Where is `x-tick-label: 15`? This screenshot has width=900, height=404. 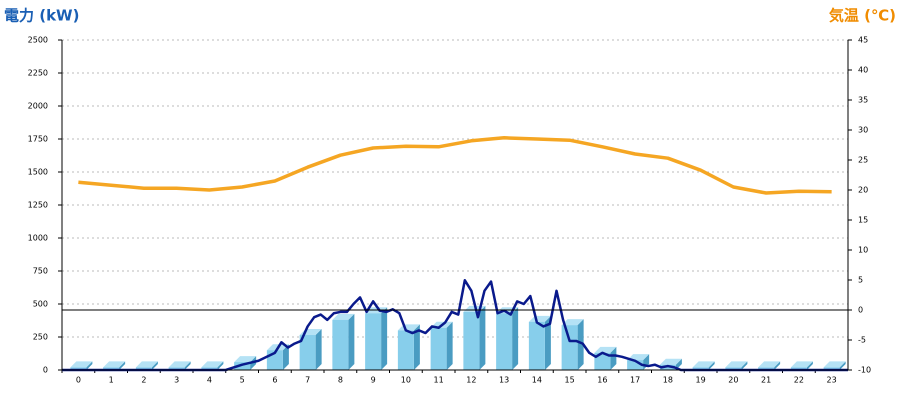 x-tick-label: 15 is located at coordinates (570, 380).